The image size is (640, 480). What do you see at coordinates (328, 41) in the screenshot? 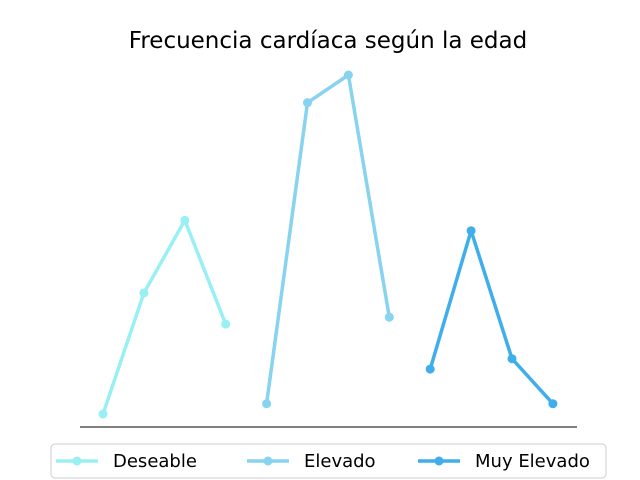
I see `chart-title: Frecuencia cardíaca según la edad` at bounding box center [328, 41].